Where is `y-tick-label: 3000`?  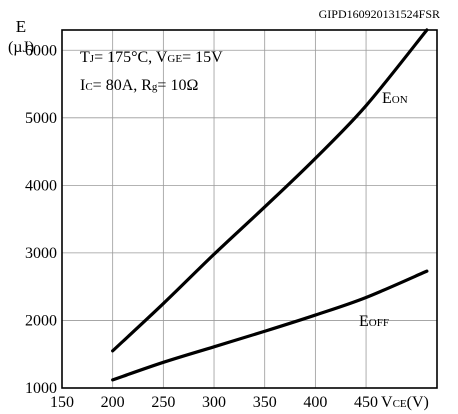
y-tick-label: 3000 is located at coordinates (41, 253).